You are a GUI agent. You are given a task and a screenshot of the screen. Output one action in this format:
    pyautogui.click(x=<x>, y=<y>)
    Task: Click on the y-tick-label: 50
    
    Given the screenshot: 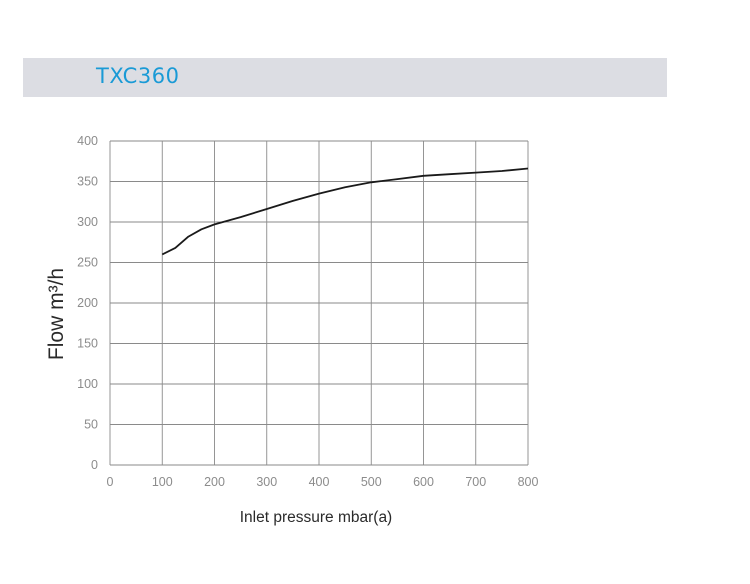 What is the action you would take?
    pyautogui.click(x=91, y=425)
    